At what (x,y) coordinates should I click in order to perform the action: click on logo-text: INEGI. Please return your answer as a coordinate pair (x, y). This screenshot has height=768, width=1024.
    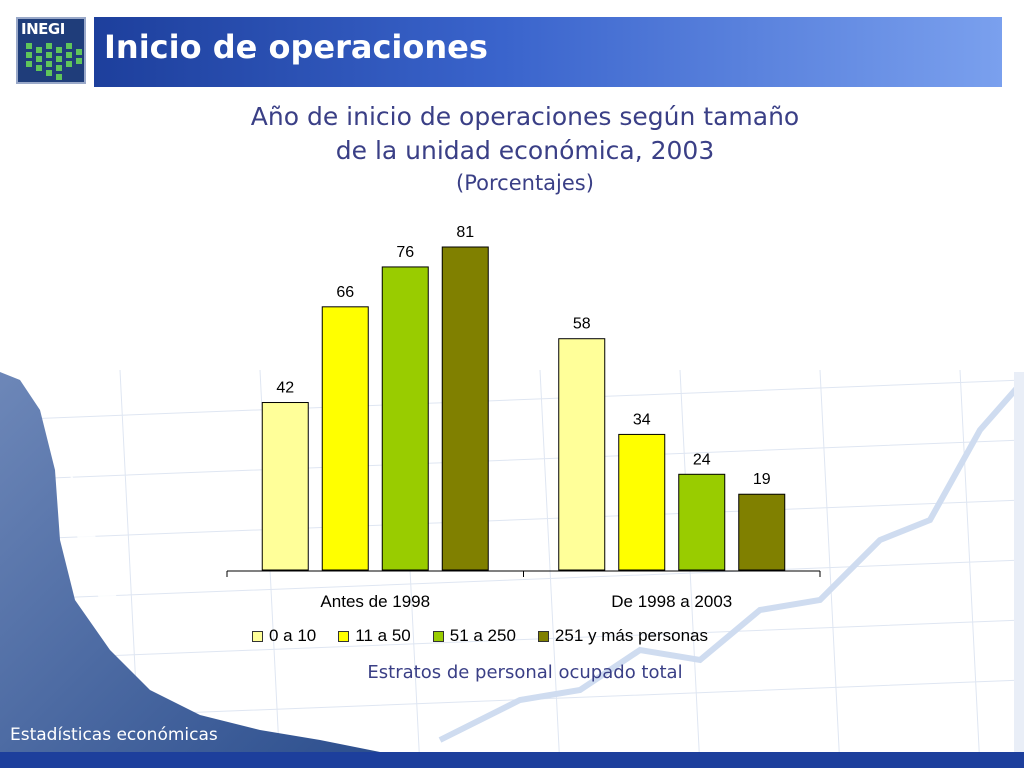
    Looking at the image, I should click on (43, 29).